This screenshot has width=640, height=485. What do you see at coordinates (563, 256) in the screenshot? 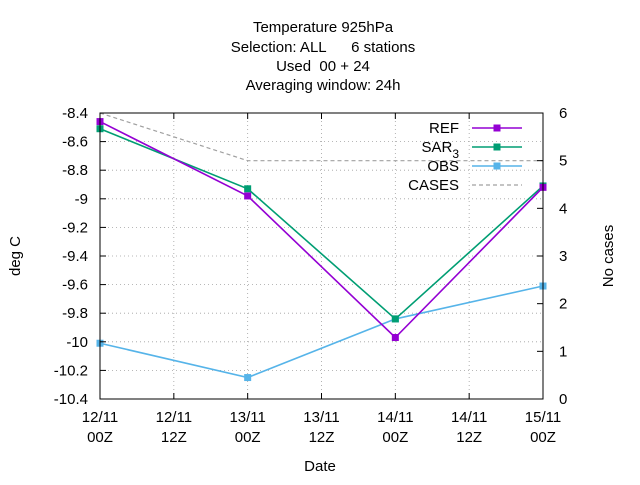
I see `y2-tick-label: 3` at bounding box center [563, 256].